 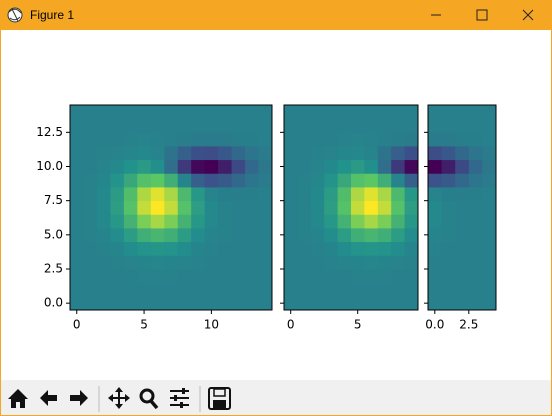 What do you see at coordinates (179, 398) in the screenshot?
I see `configure-subplots-button` at bounding box center [179, 398].